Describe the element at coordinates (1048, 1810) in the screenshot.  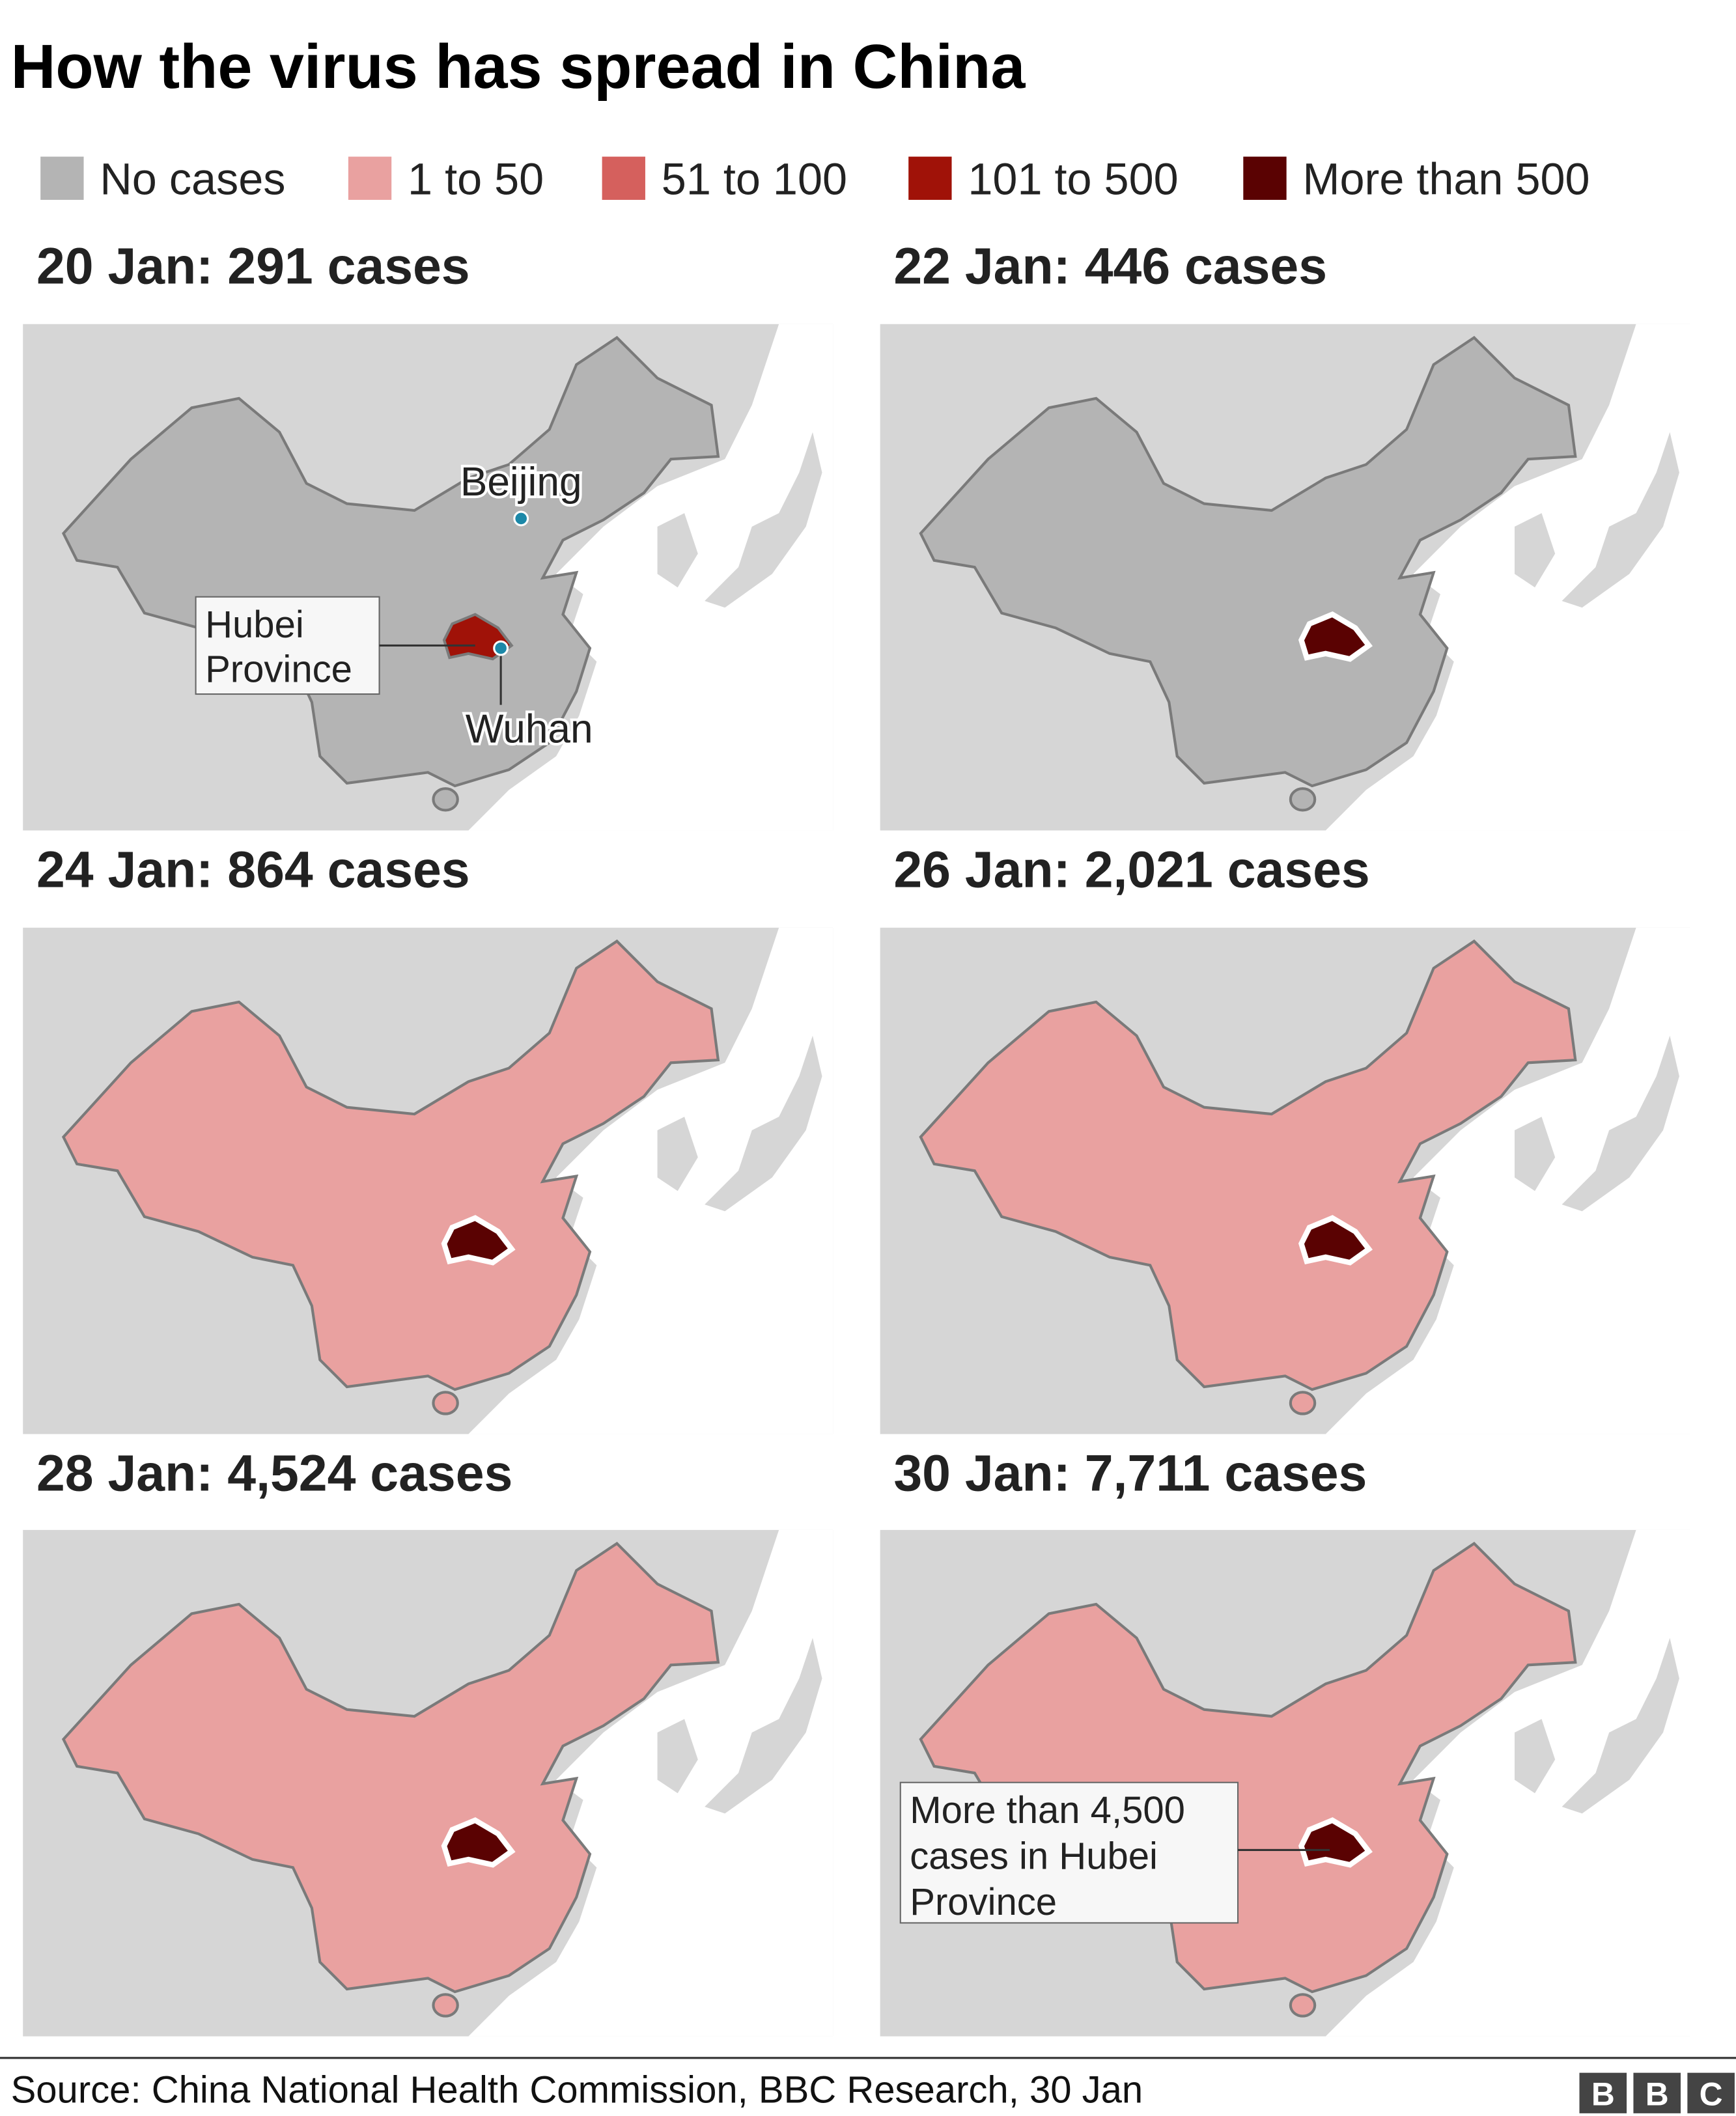
I see `cases-label: More than 4,500` at that location.